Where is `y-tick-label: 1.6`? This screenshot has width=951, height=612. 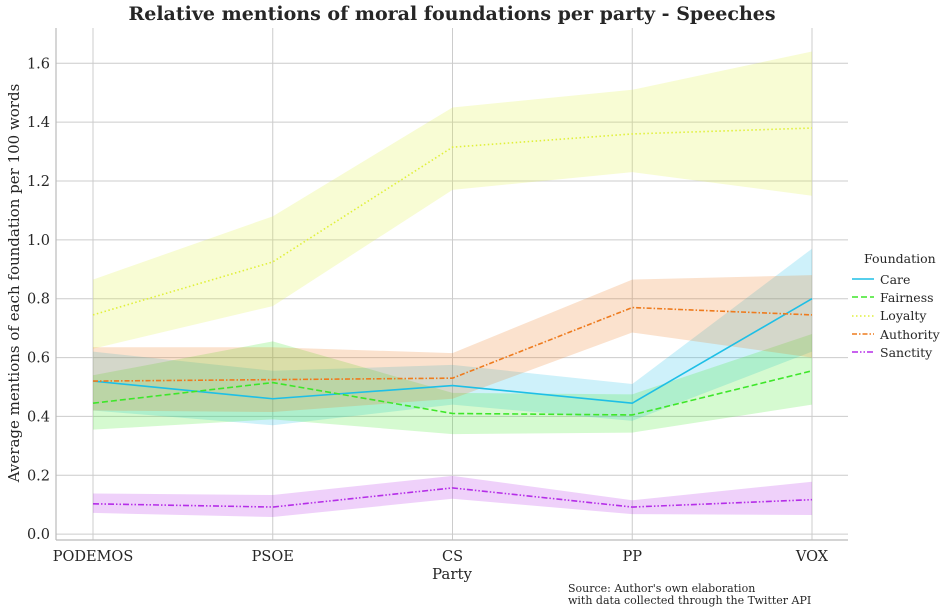
y-tick-label: 1.6 is located at coordinates (38, 64).